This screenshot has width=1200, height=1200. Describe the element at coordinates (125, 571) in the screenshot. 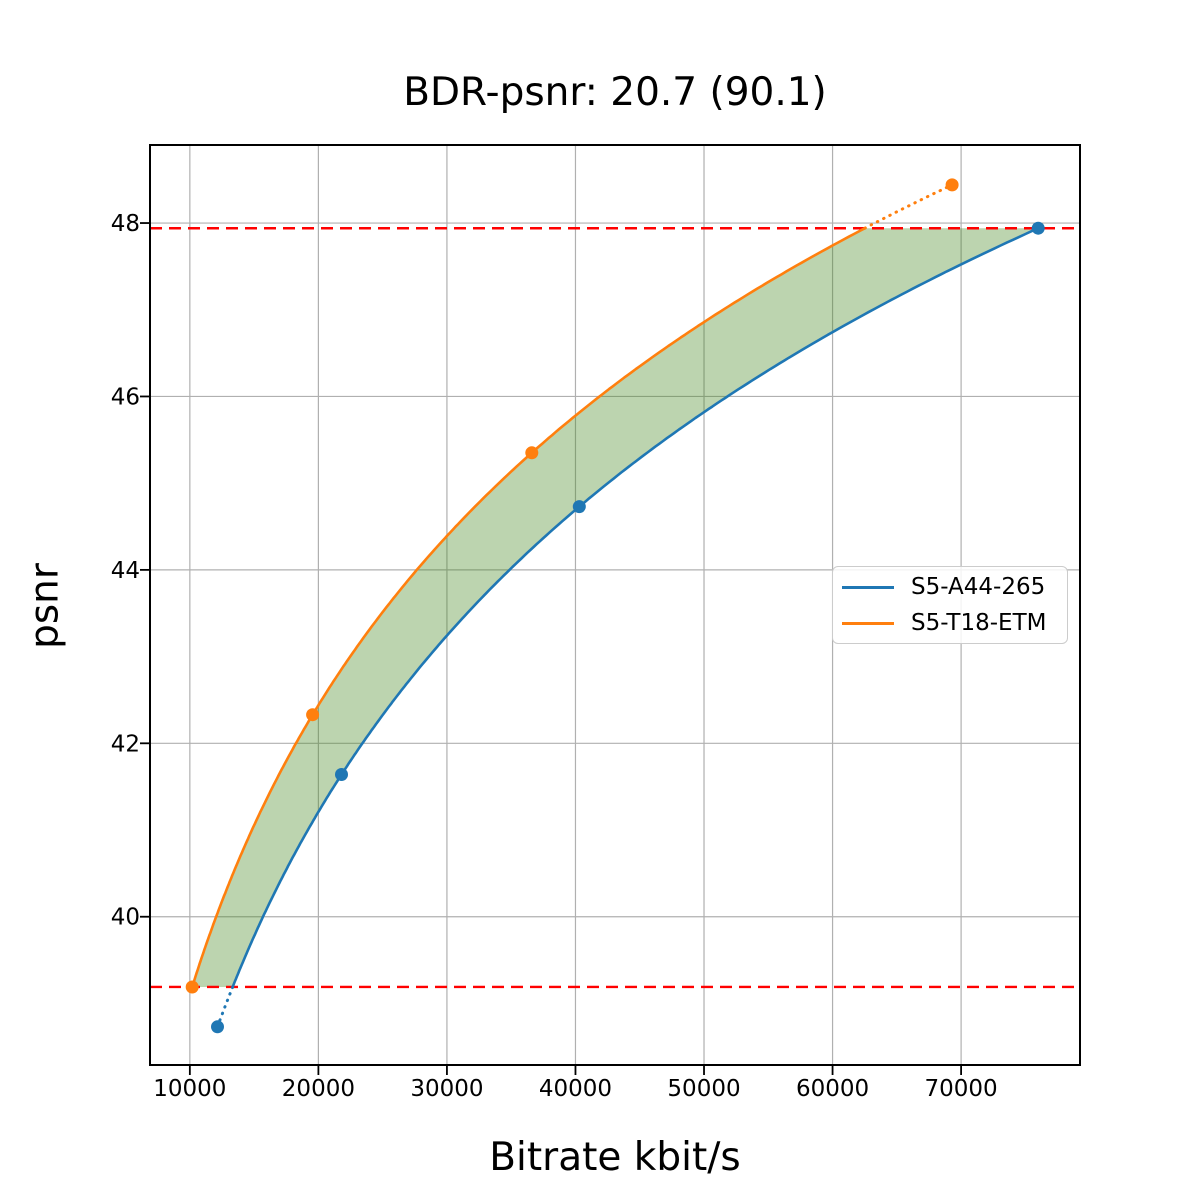

I see `y-tick-label: 44` at that location.